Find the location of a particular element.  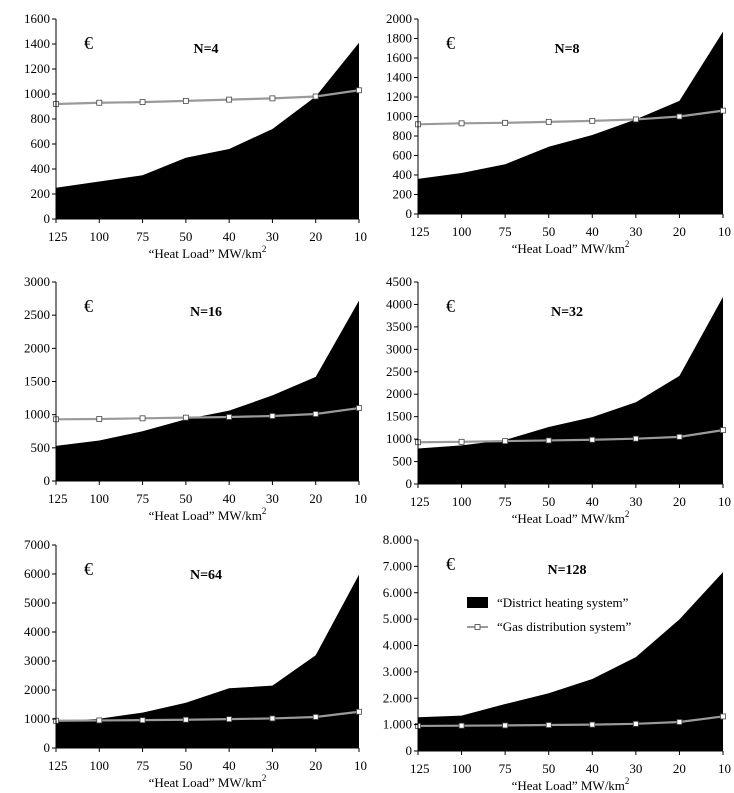

y-tick-label: 6000 is located at coordinates (37, 573).